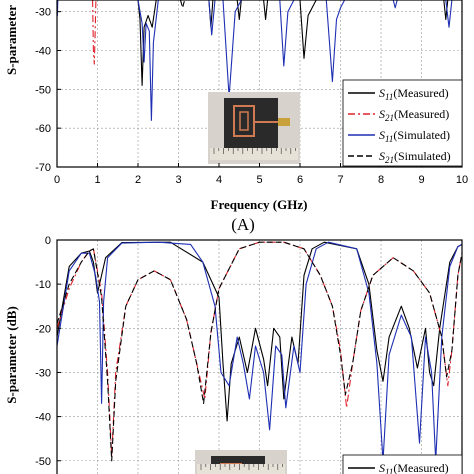 This screenshot has height=474, width=474. What do you see at coordinates (241, 462) in the screenshot?
I see `device-photo-inset-b` at bounding box center [241, 462].